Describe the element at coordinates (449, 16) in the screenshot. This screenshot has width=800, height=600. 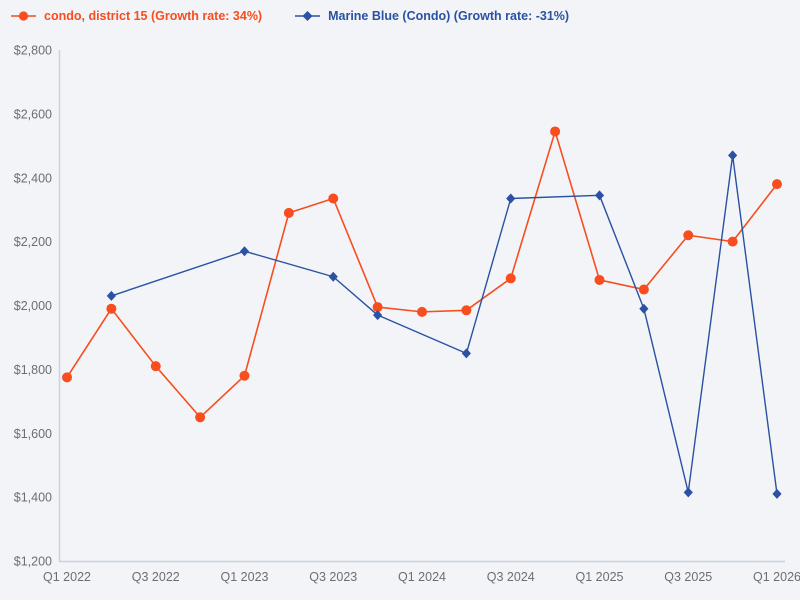
I see `legend-label-marine-blue: Marine Blue (Condo) (Growth rate: -31%)` at that location.